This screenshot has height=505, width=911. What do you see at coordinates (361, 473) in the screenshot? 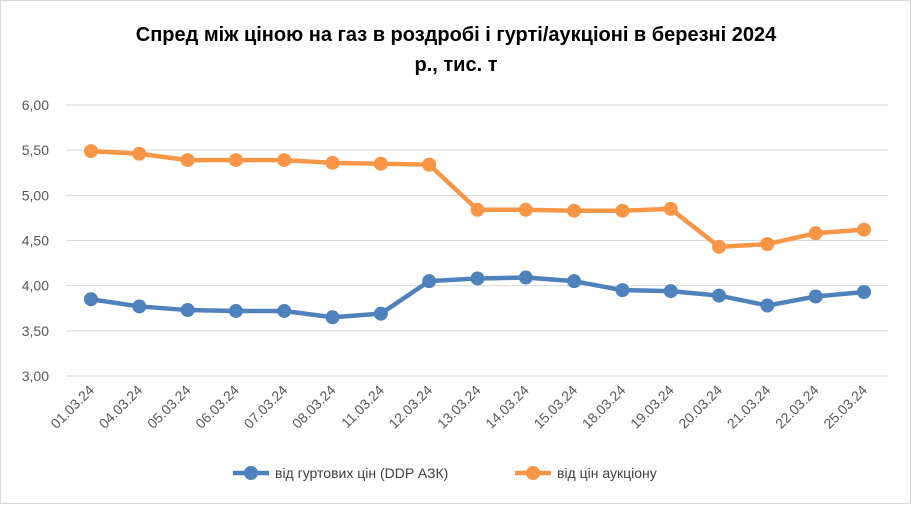
I see `legend-label: від гуртових цін (DDP АЗК)` at bounding box center [361, 473].